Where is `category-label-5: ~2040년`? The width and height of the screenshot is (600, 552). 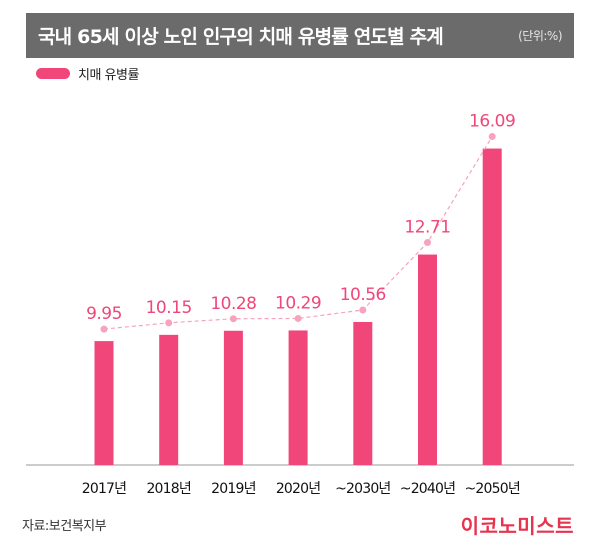
category-label-5: ~2040년 is located at coordinates (427, 489).